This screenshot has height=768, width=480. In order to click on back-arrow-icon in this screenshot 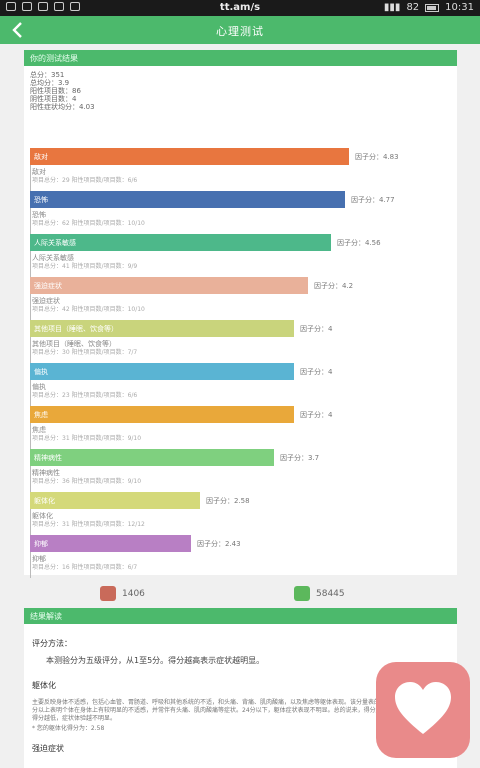, I will do `click(18, 30)`.